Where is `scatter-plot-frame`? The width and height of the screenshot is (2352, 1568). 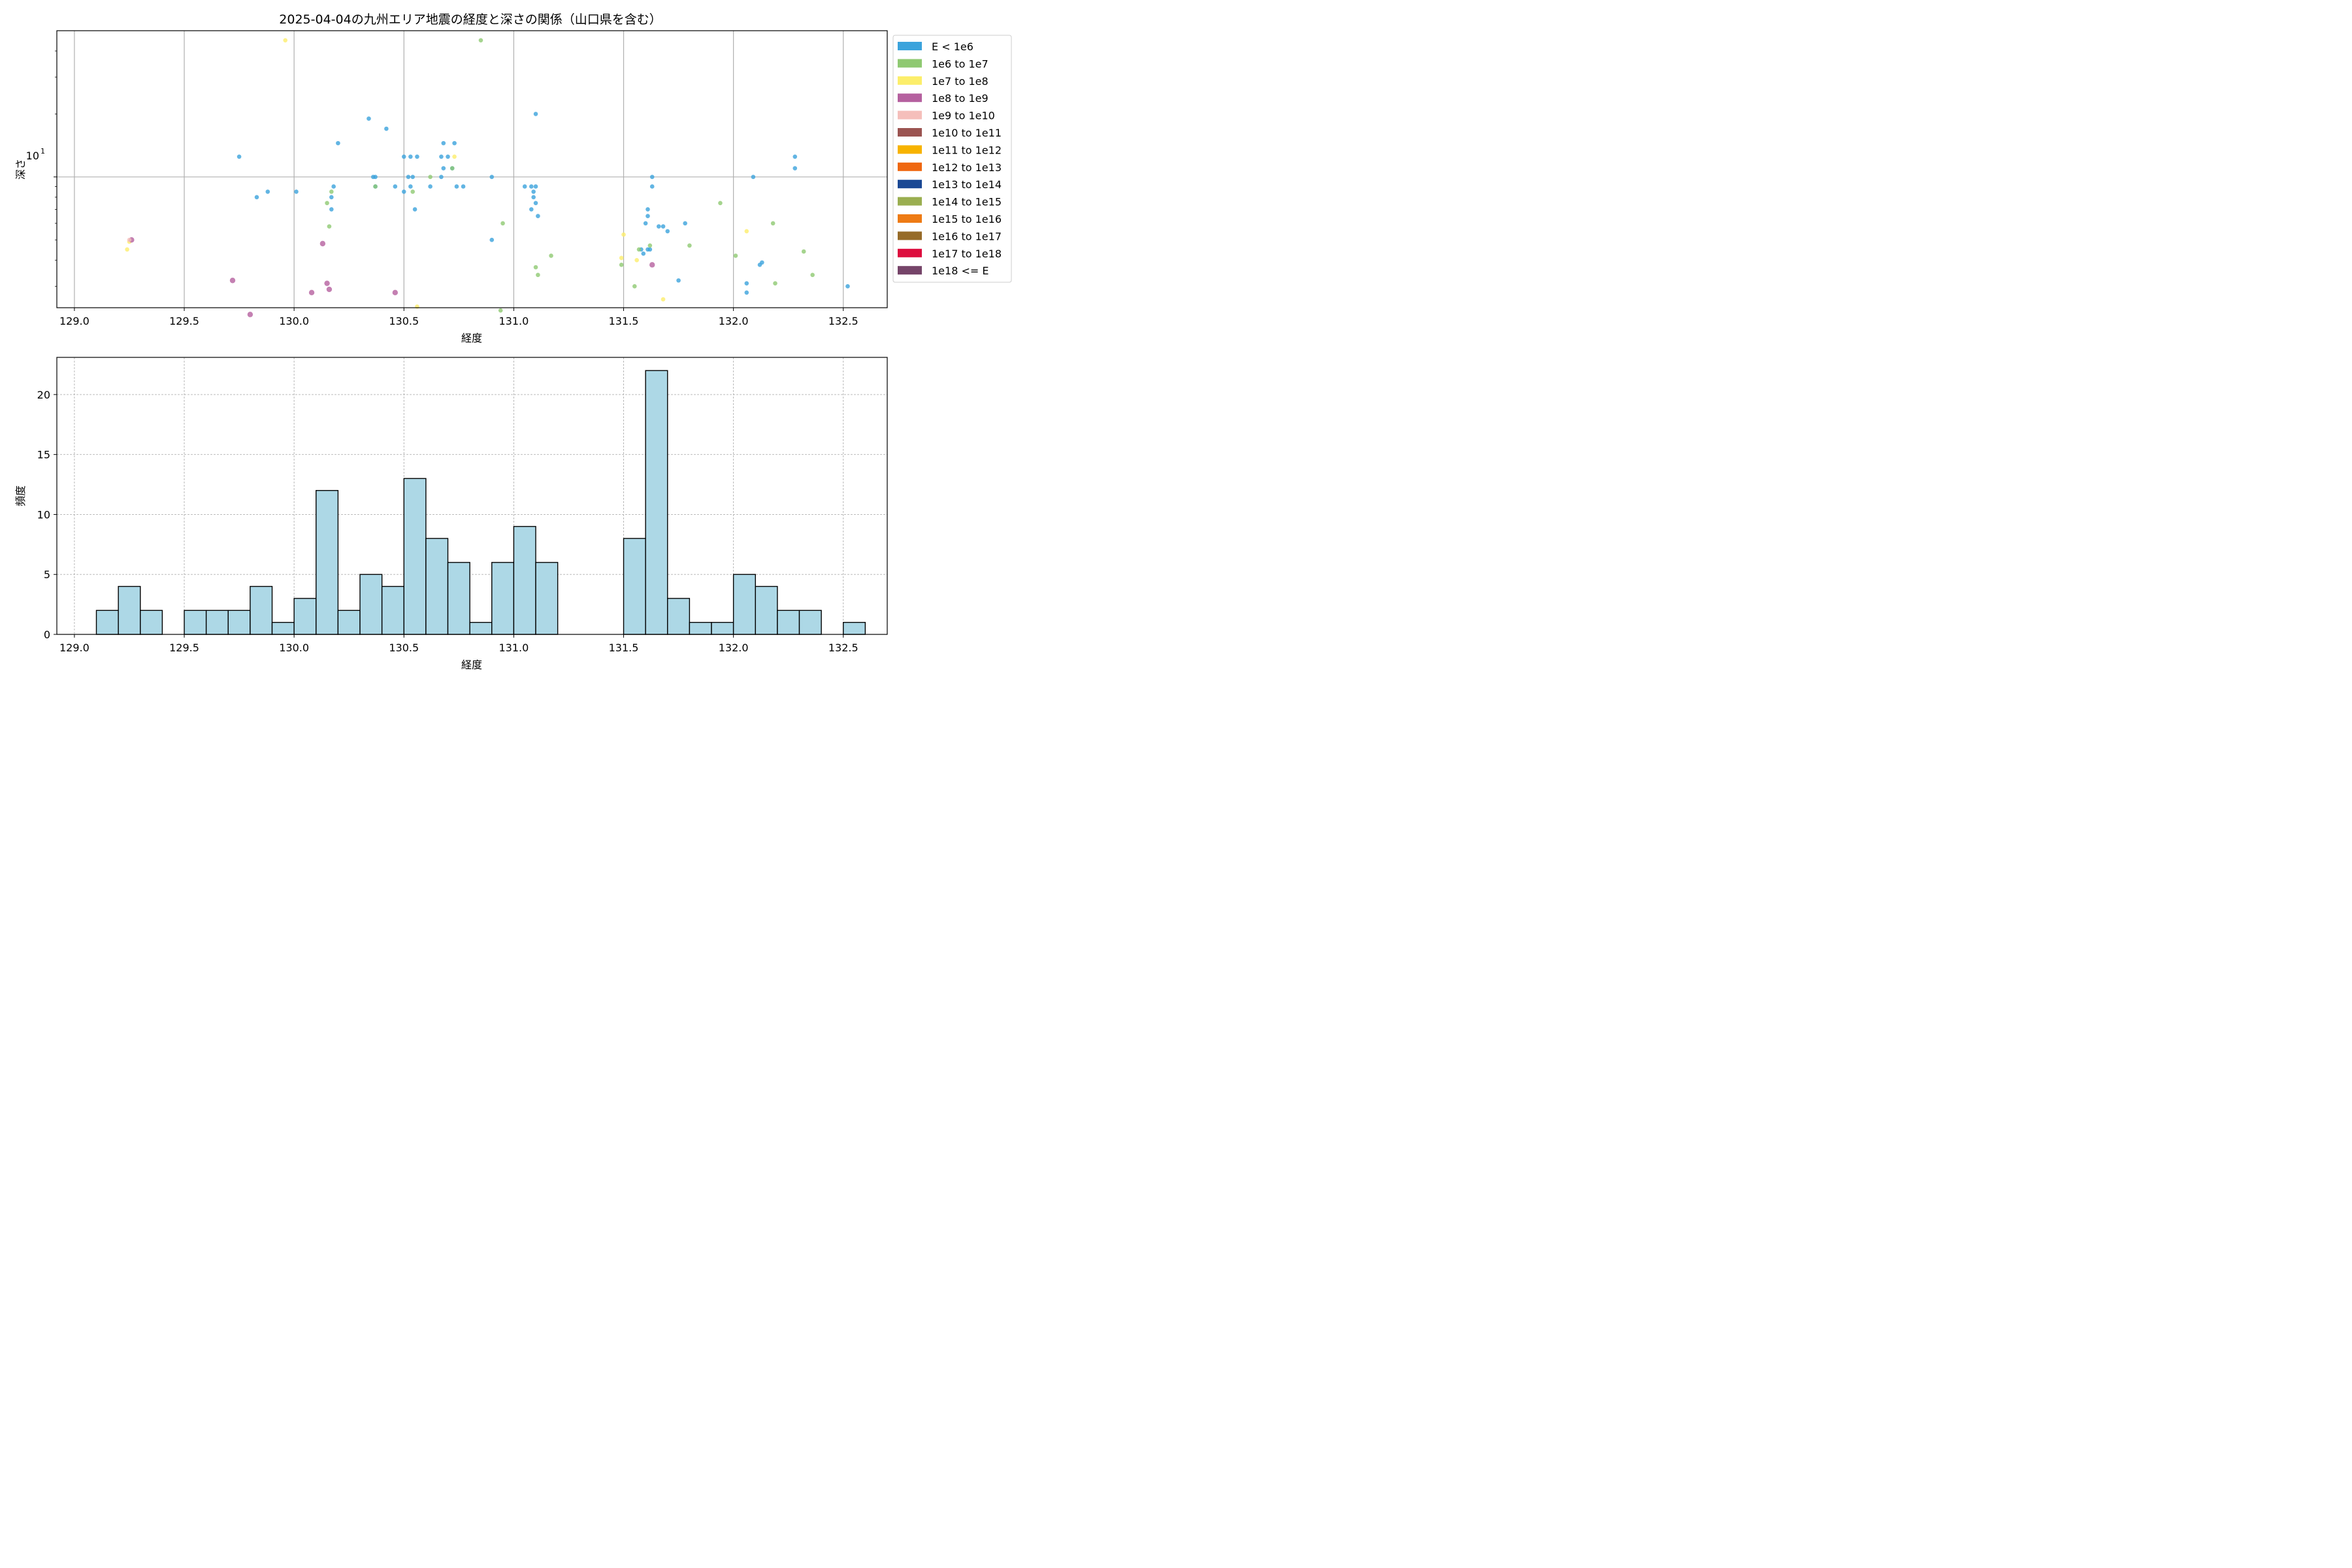 scatter-plot-frame is located at coordinates (472, 169).